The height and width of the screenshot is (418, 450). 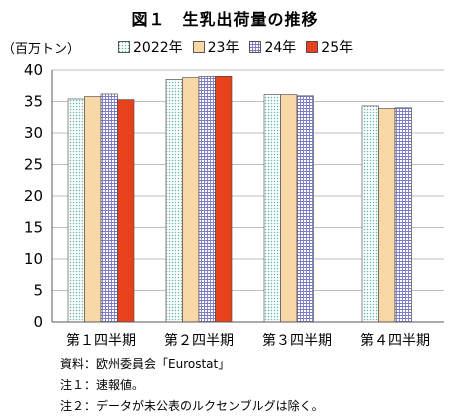 What do you see at coordinates (33, 196) in the screenshot?
I see `y-tick-label: 20` at bounding box center [33, 196].